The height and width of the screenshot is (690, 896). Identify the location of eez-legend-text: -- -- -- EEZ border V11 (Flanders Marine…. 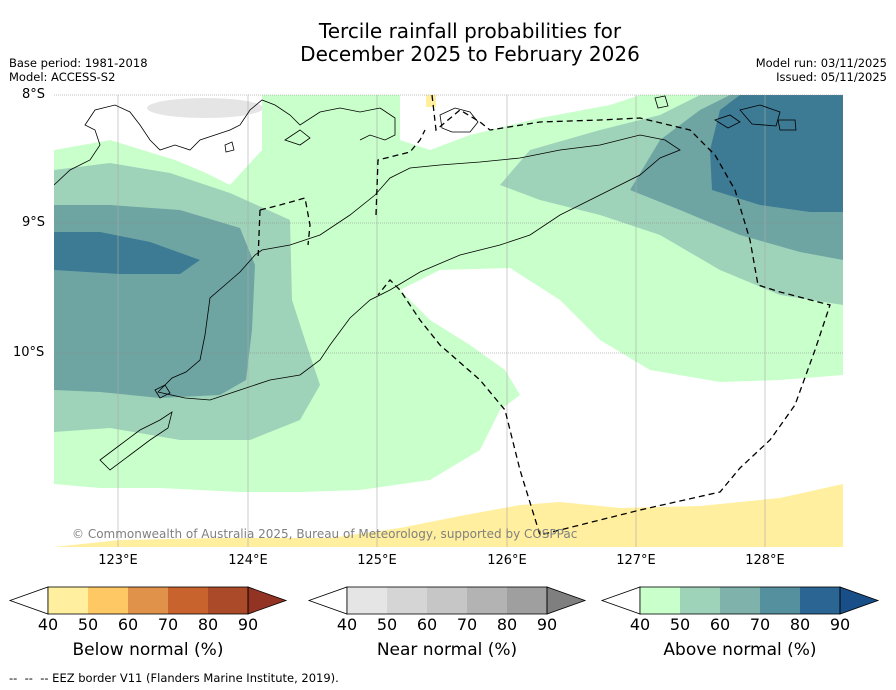
(174, 678).